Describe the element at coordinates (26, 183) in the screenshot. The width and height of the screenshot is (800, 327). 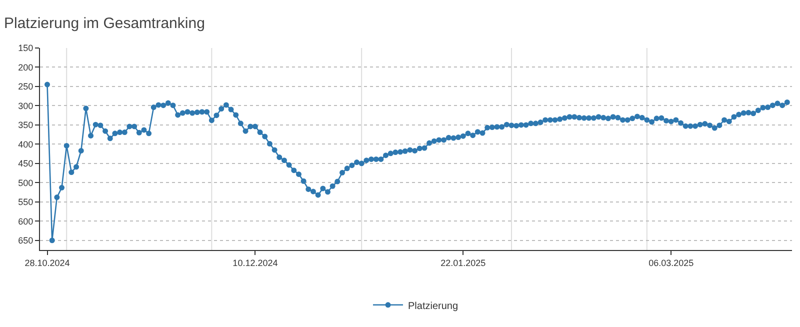
I see `y-tick-label: 500` at that location.